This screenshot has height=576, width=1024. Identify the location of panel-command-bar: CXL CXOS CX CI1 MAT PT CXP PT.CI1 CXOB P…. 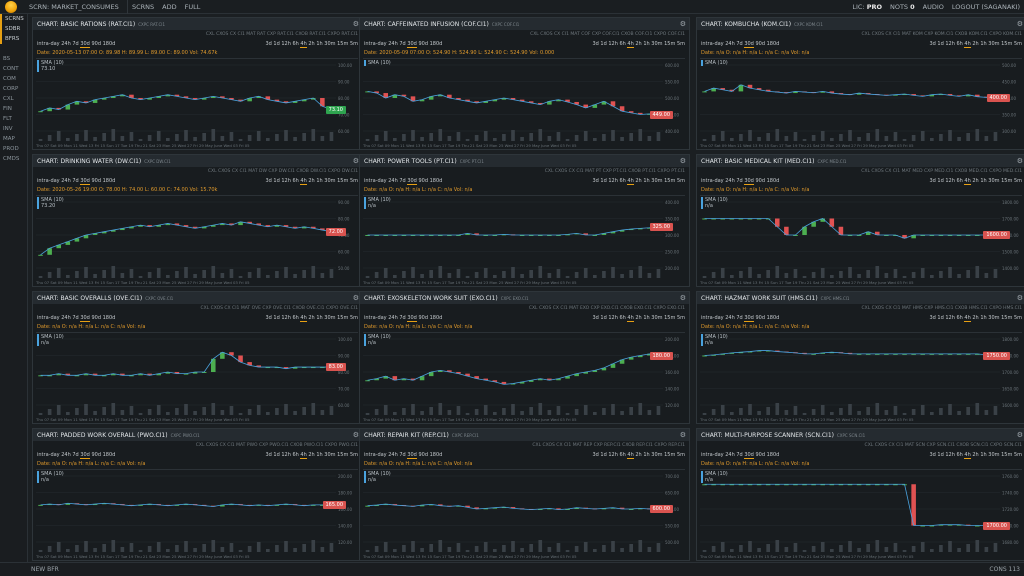
(614, 171).